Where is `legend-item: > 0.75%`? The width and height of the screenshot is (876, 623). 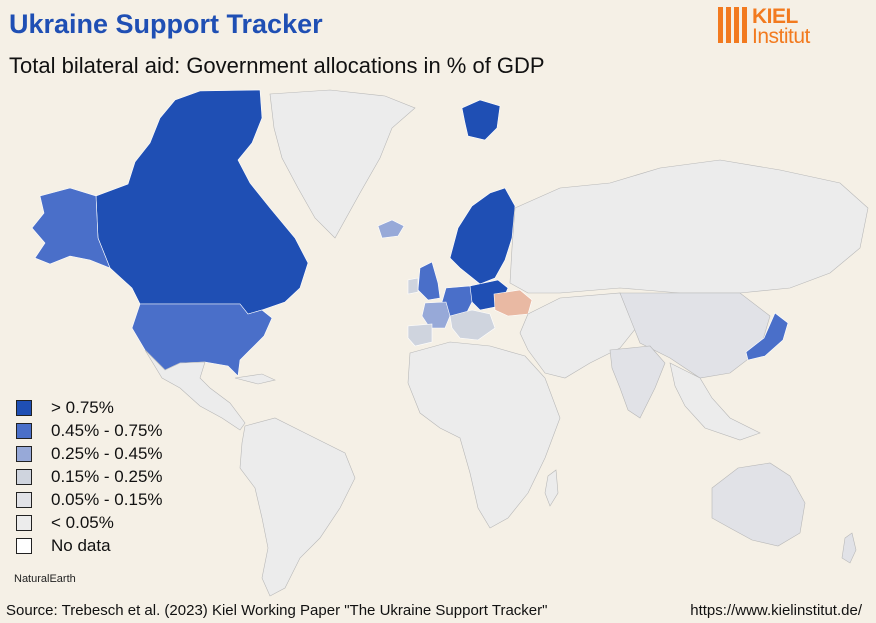
legend-item: > 0.75% is located at coordinates (89, 407).